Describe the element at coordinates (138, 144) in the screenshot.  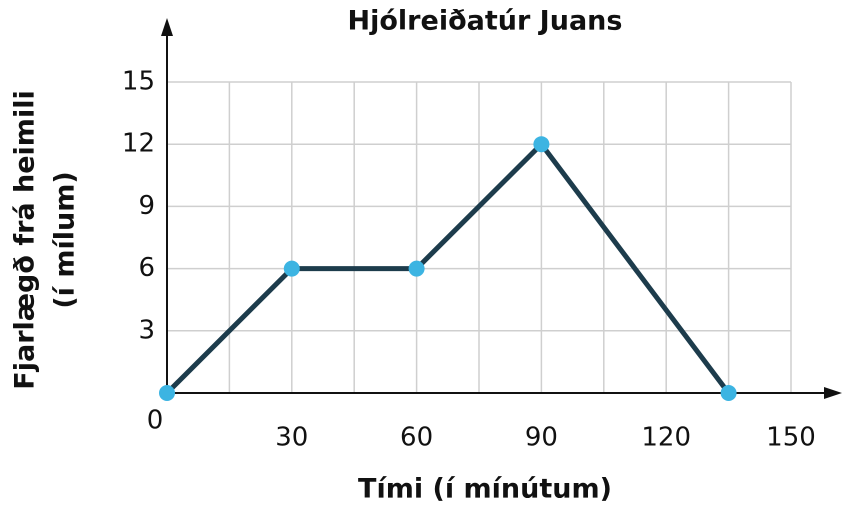
I see `y-tick-label: 12` at that location.